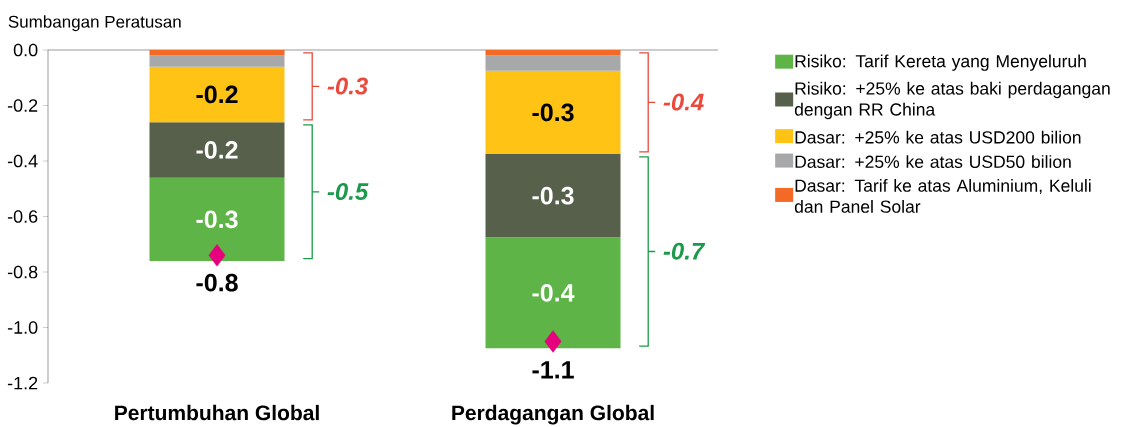 The image size is (1136, 427). What do you see at coordinates (347, 86) in the screenshot?
I see `annotation: -0.3` at bounding box center [347, 86].